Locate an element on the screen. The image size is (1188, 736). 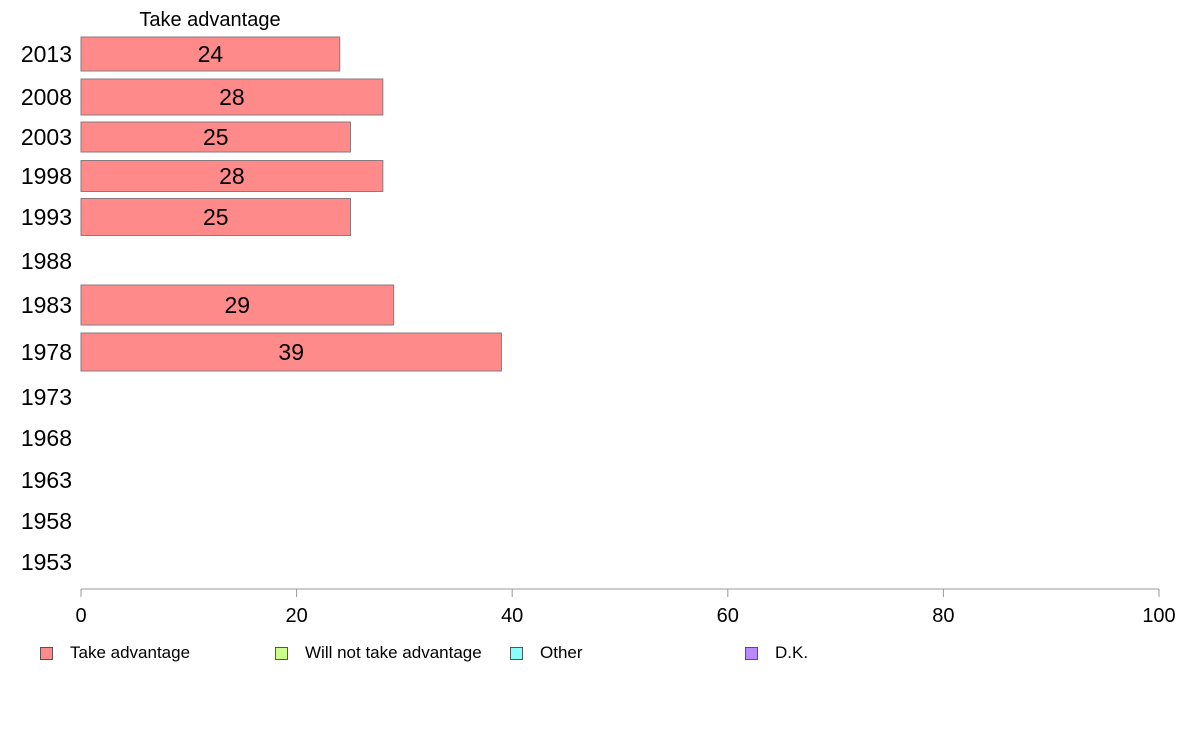
category-label: 1968 is located at coordinates (46, 438).